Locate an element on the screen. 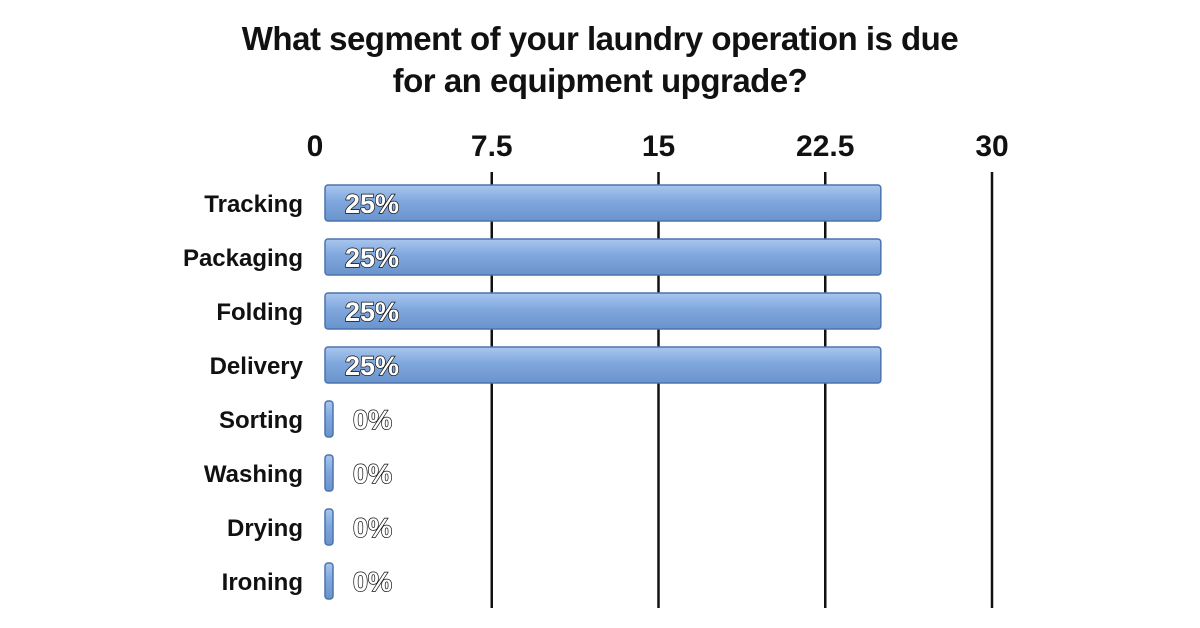  data-labels: 25% 25% 25% 25% 0% 0% 0% 0% is located at coordinates (371, 392).